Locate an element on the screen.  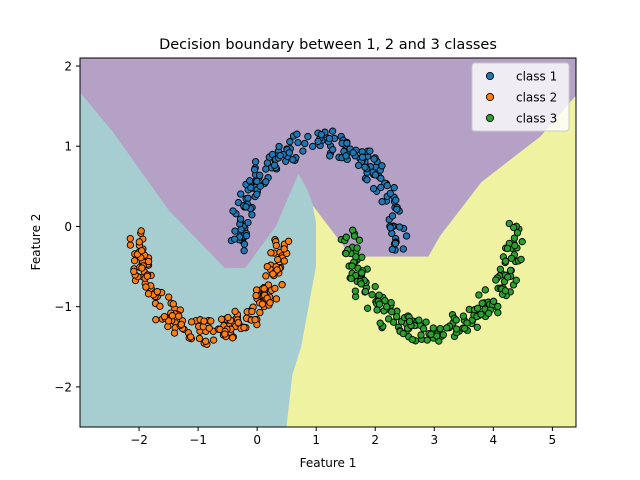
y-axis-label: Feature 2 is located at coordinates (36, 242).